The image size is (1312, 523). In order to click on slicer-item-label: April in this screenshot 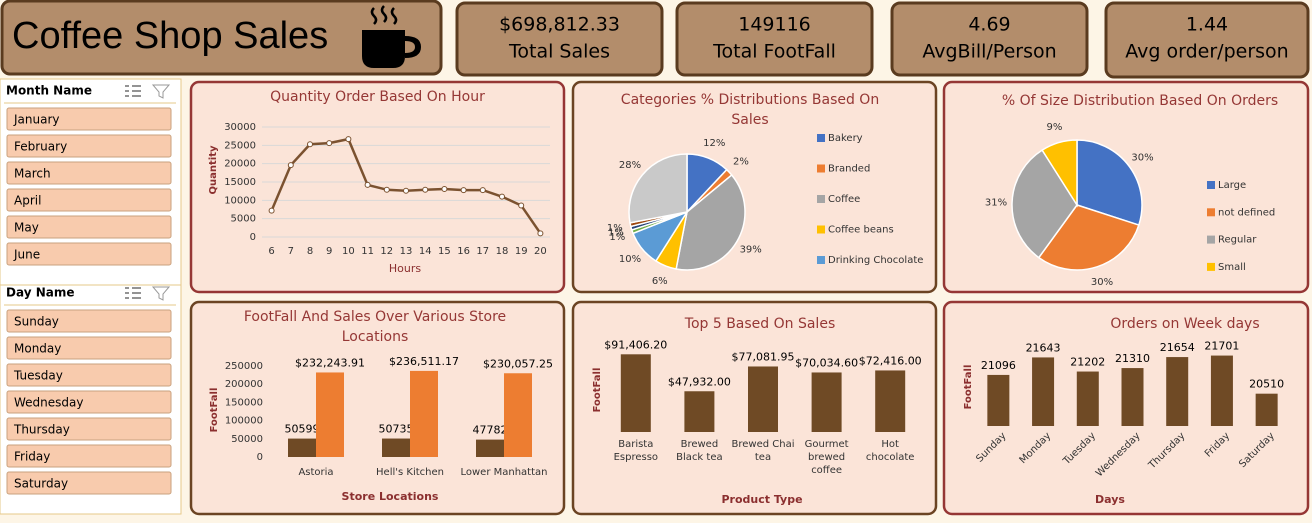, I will do `click(27, 201)`.